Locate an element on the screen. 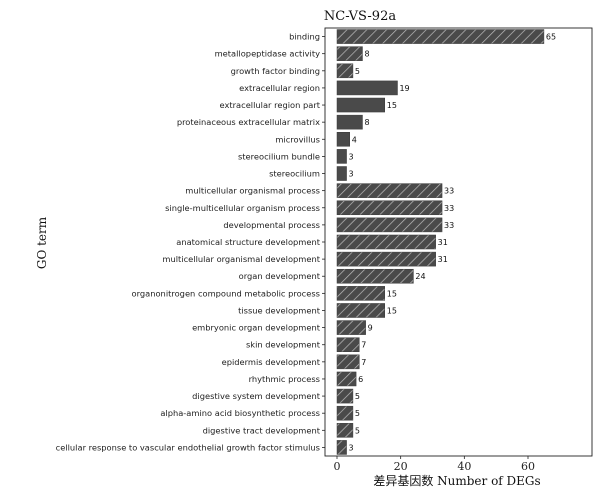 The width and height of the screenshot is (612, 496). category-label: organ development is located at coordinates (280, 276).